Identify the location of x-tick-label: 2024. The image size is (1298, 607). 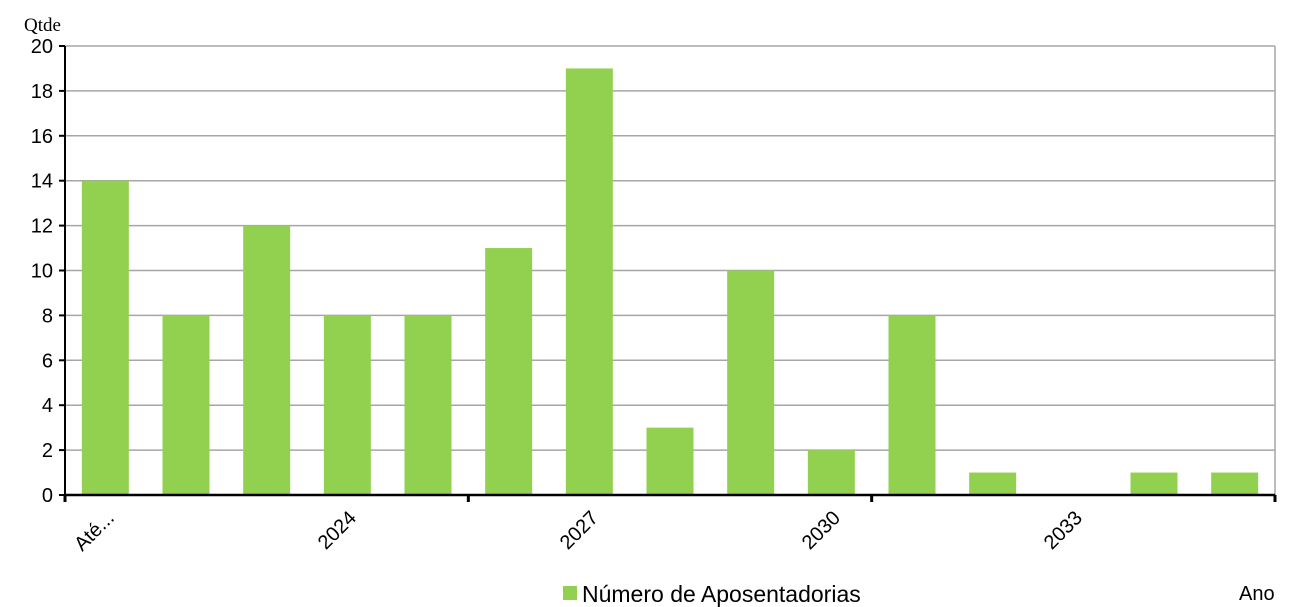
(337, 530).